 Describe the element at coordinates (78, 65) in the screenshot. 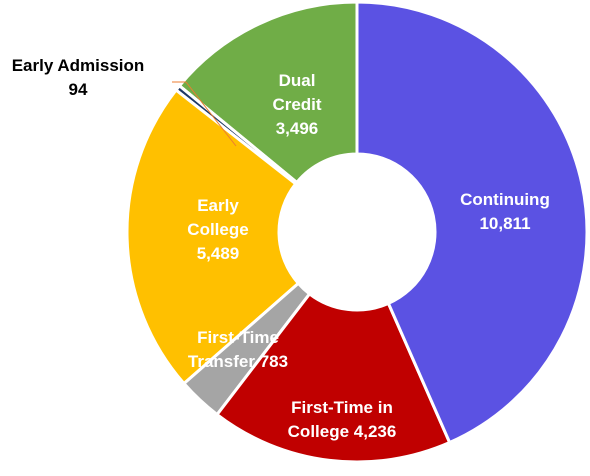

I see `category-name: Early Admission` at that location.